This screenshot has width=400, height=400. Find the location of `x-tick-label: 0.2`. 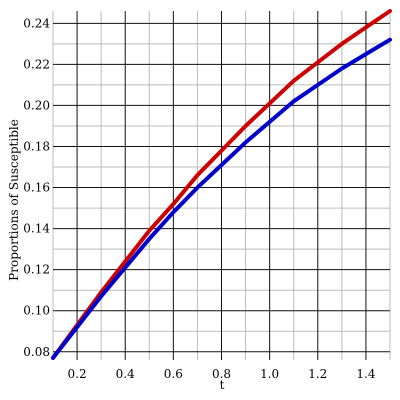

x-tick-label: 0.2 is located at coordinates (77, 374).